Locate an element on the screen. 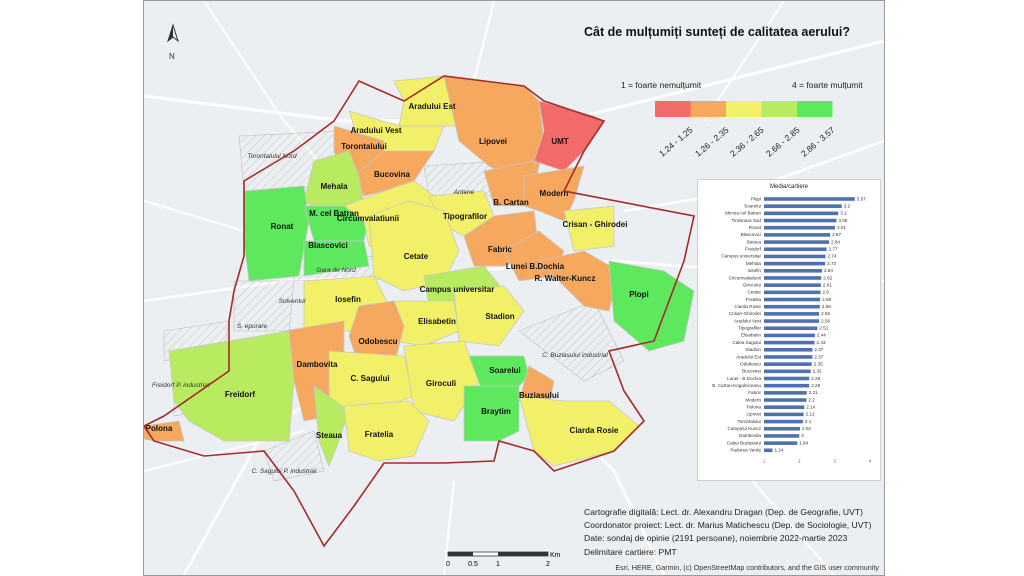 The image size is (1024, 576). district-label: C. Sagului is located at coordinates (369, 378).